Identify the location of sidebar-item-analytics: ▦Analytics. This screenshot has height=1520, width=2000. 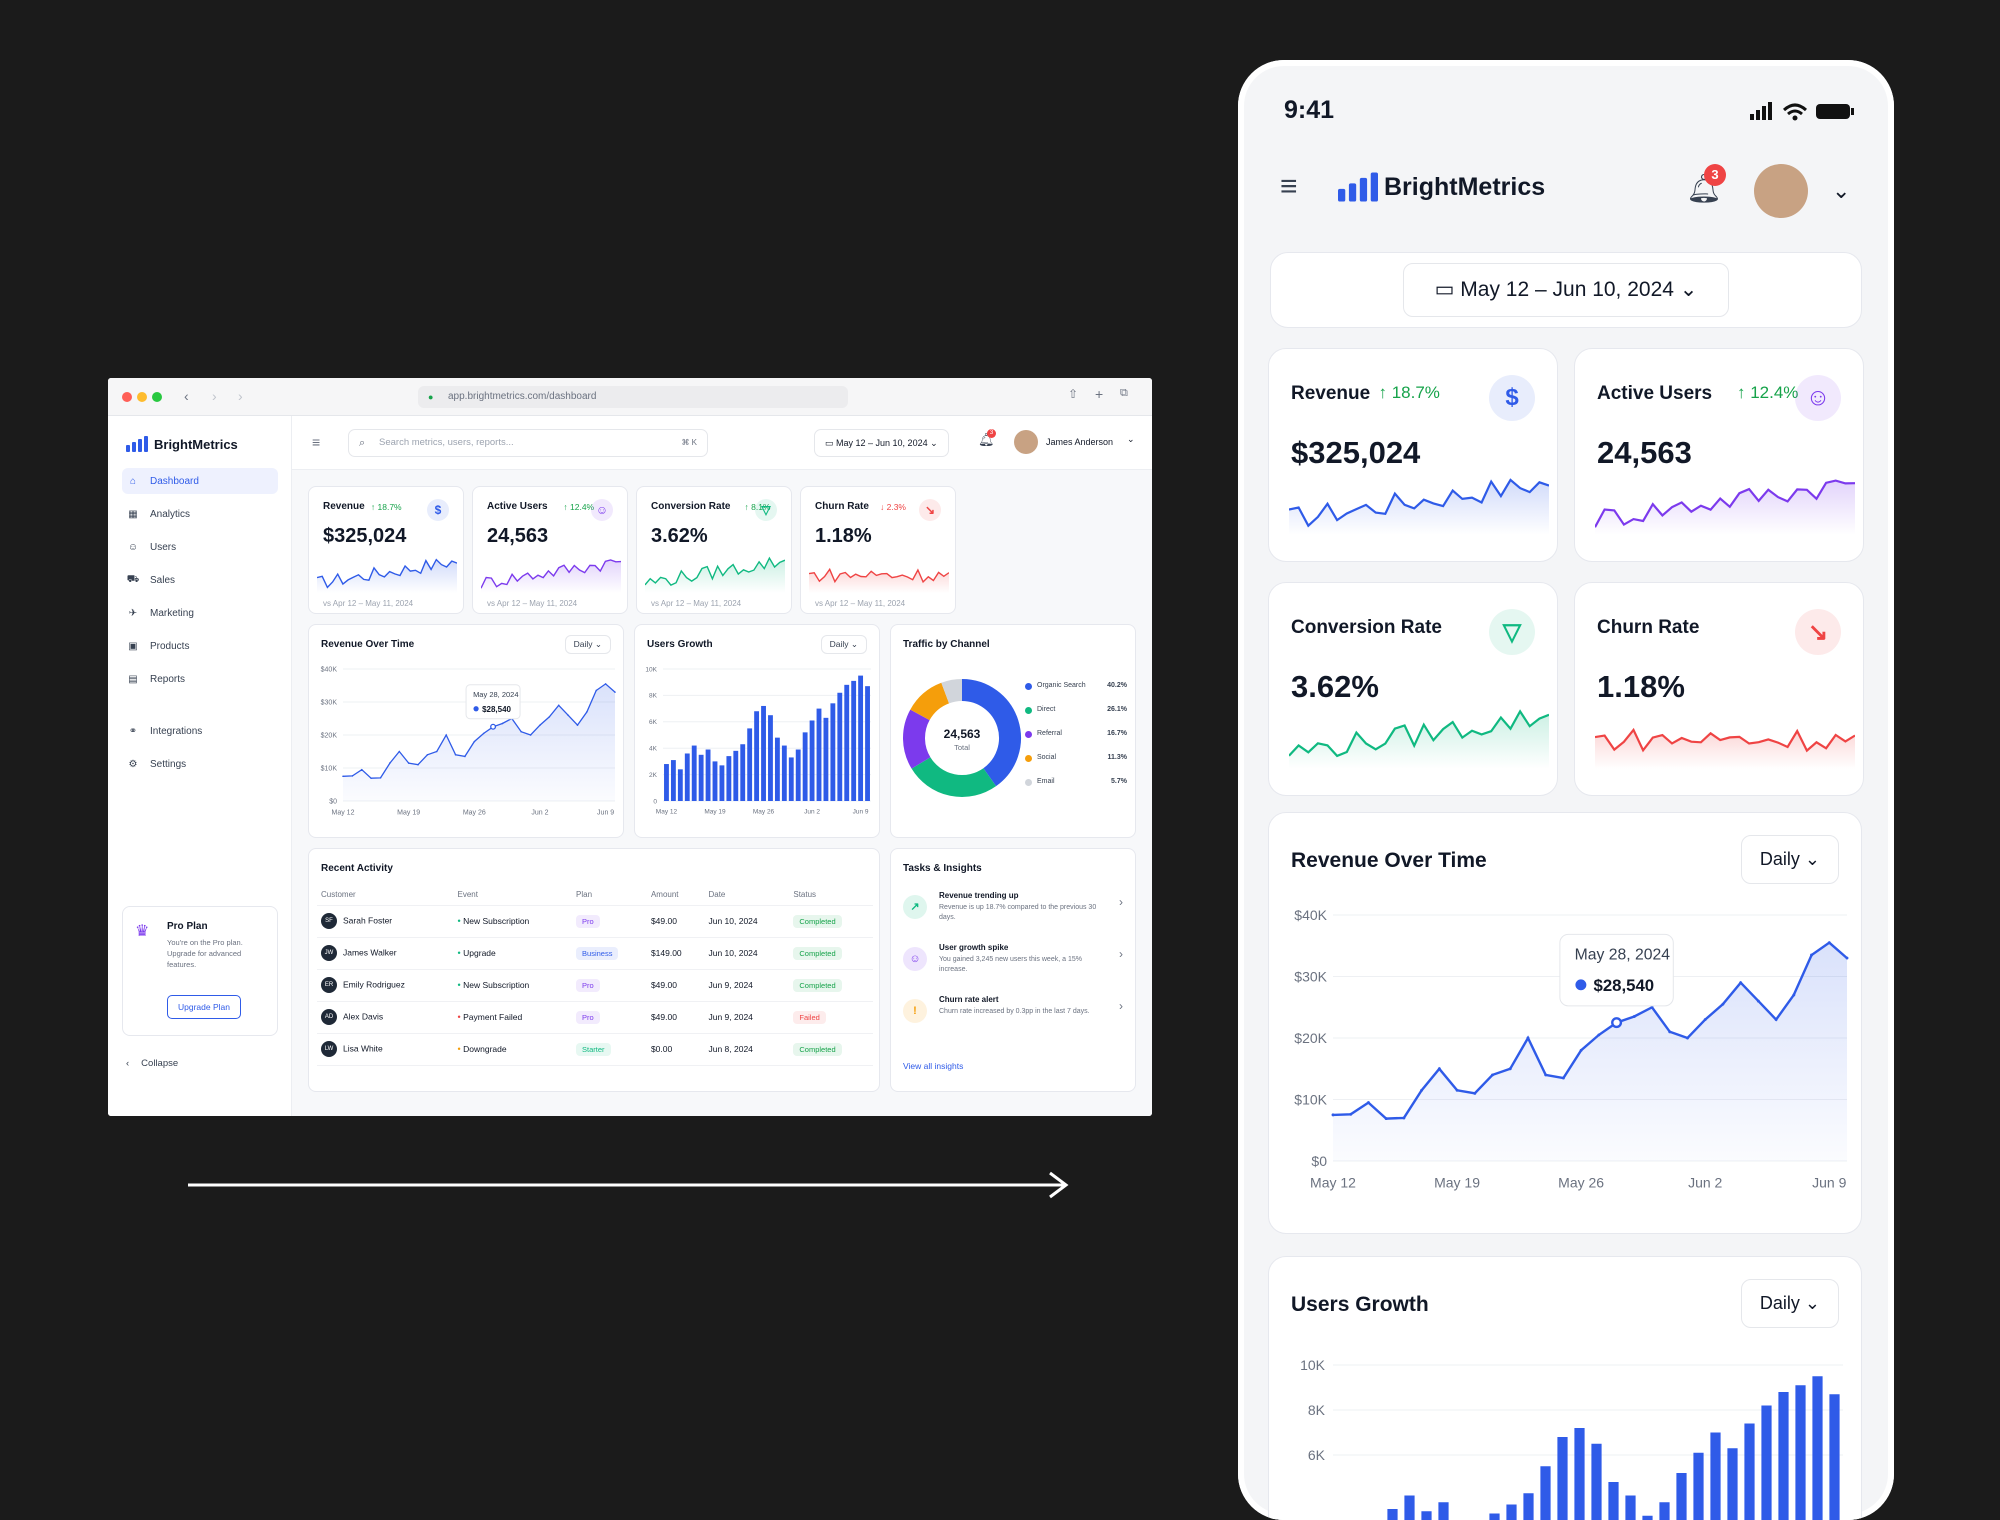
(200, 514).